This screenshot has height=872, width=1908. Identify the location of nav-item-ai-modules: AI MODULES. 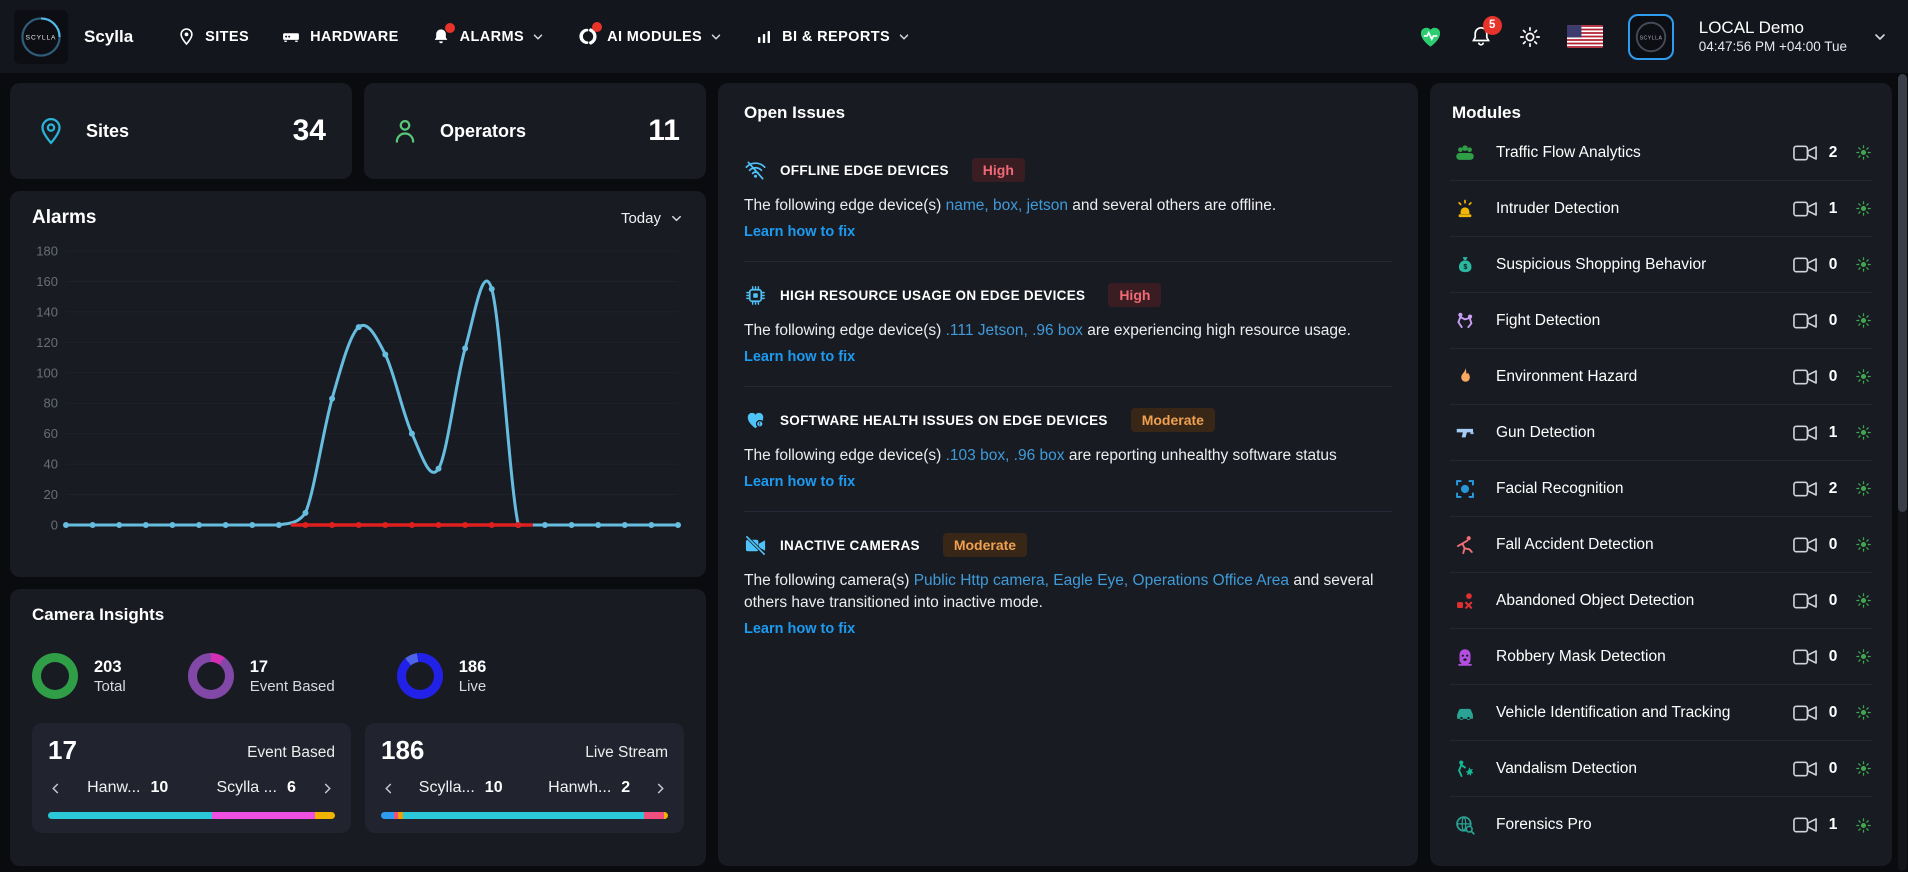
(650, 34).